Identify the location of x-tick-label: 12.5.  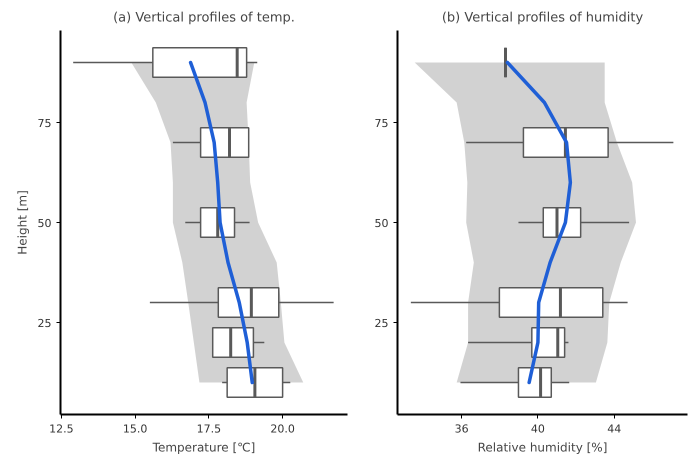
(61, 429).